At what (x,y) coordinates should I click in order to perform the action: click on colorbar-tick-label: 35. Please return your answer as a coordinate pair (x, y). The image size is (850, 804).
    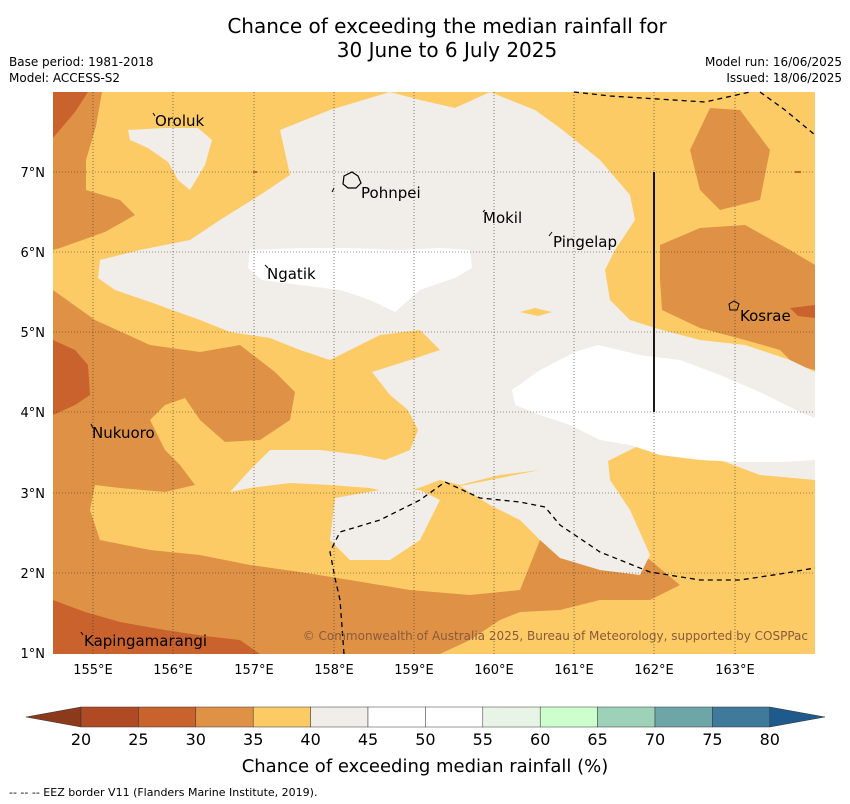
    Looking at the image, I should click on (253, 739).